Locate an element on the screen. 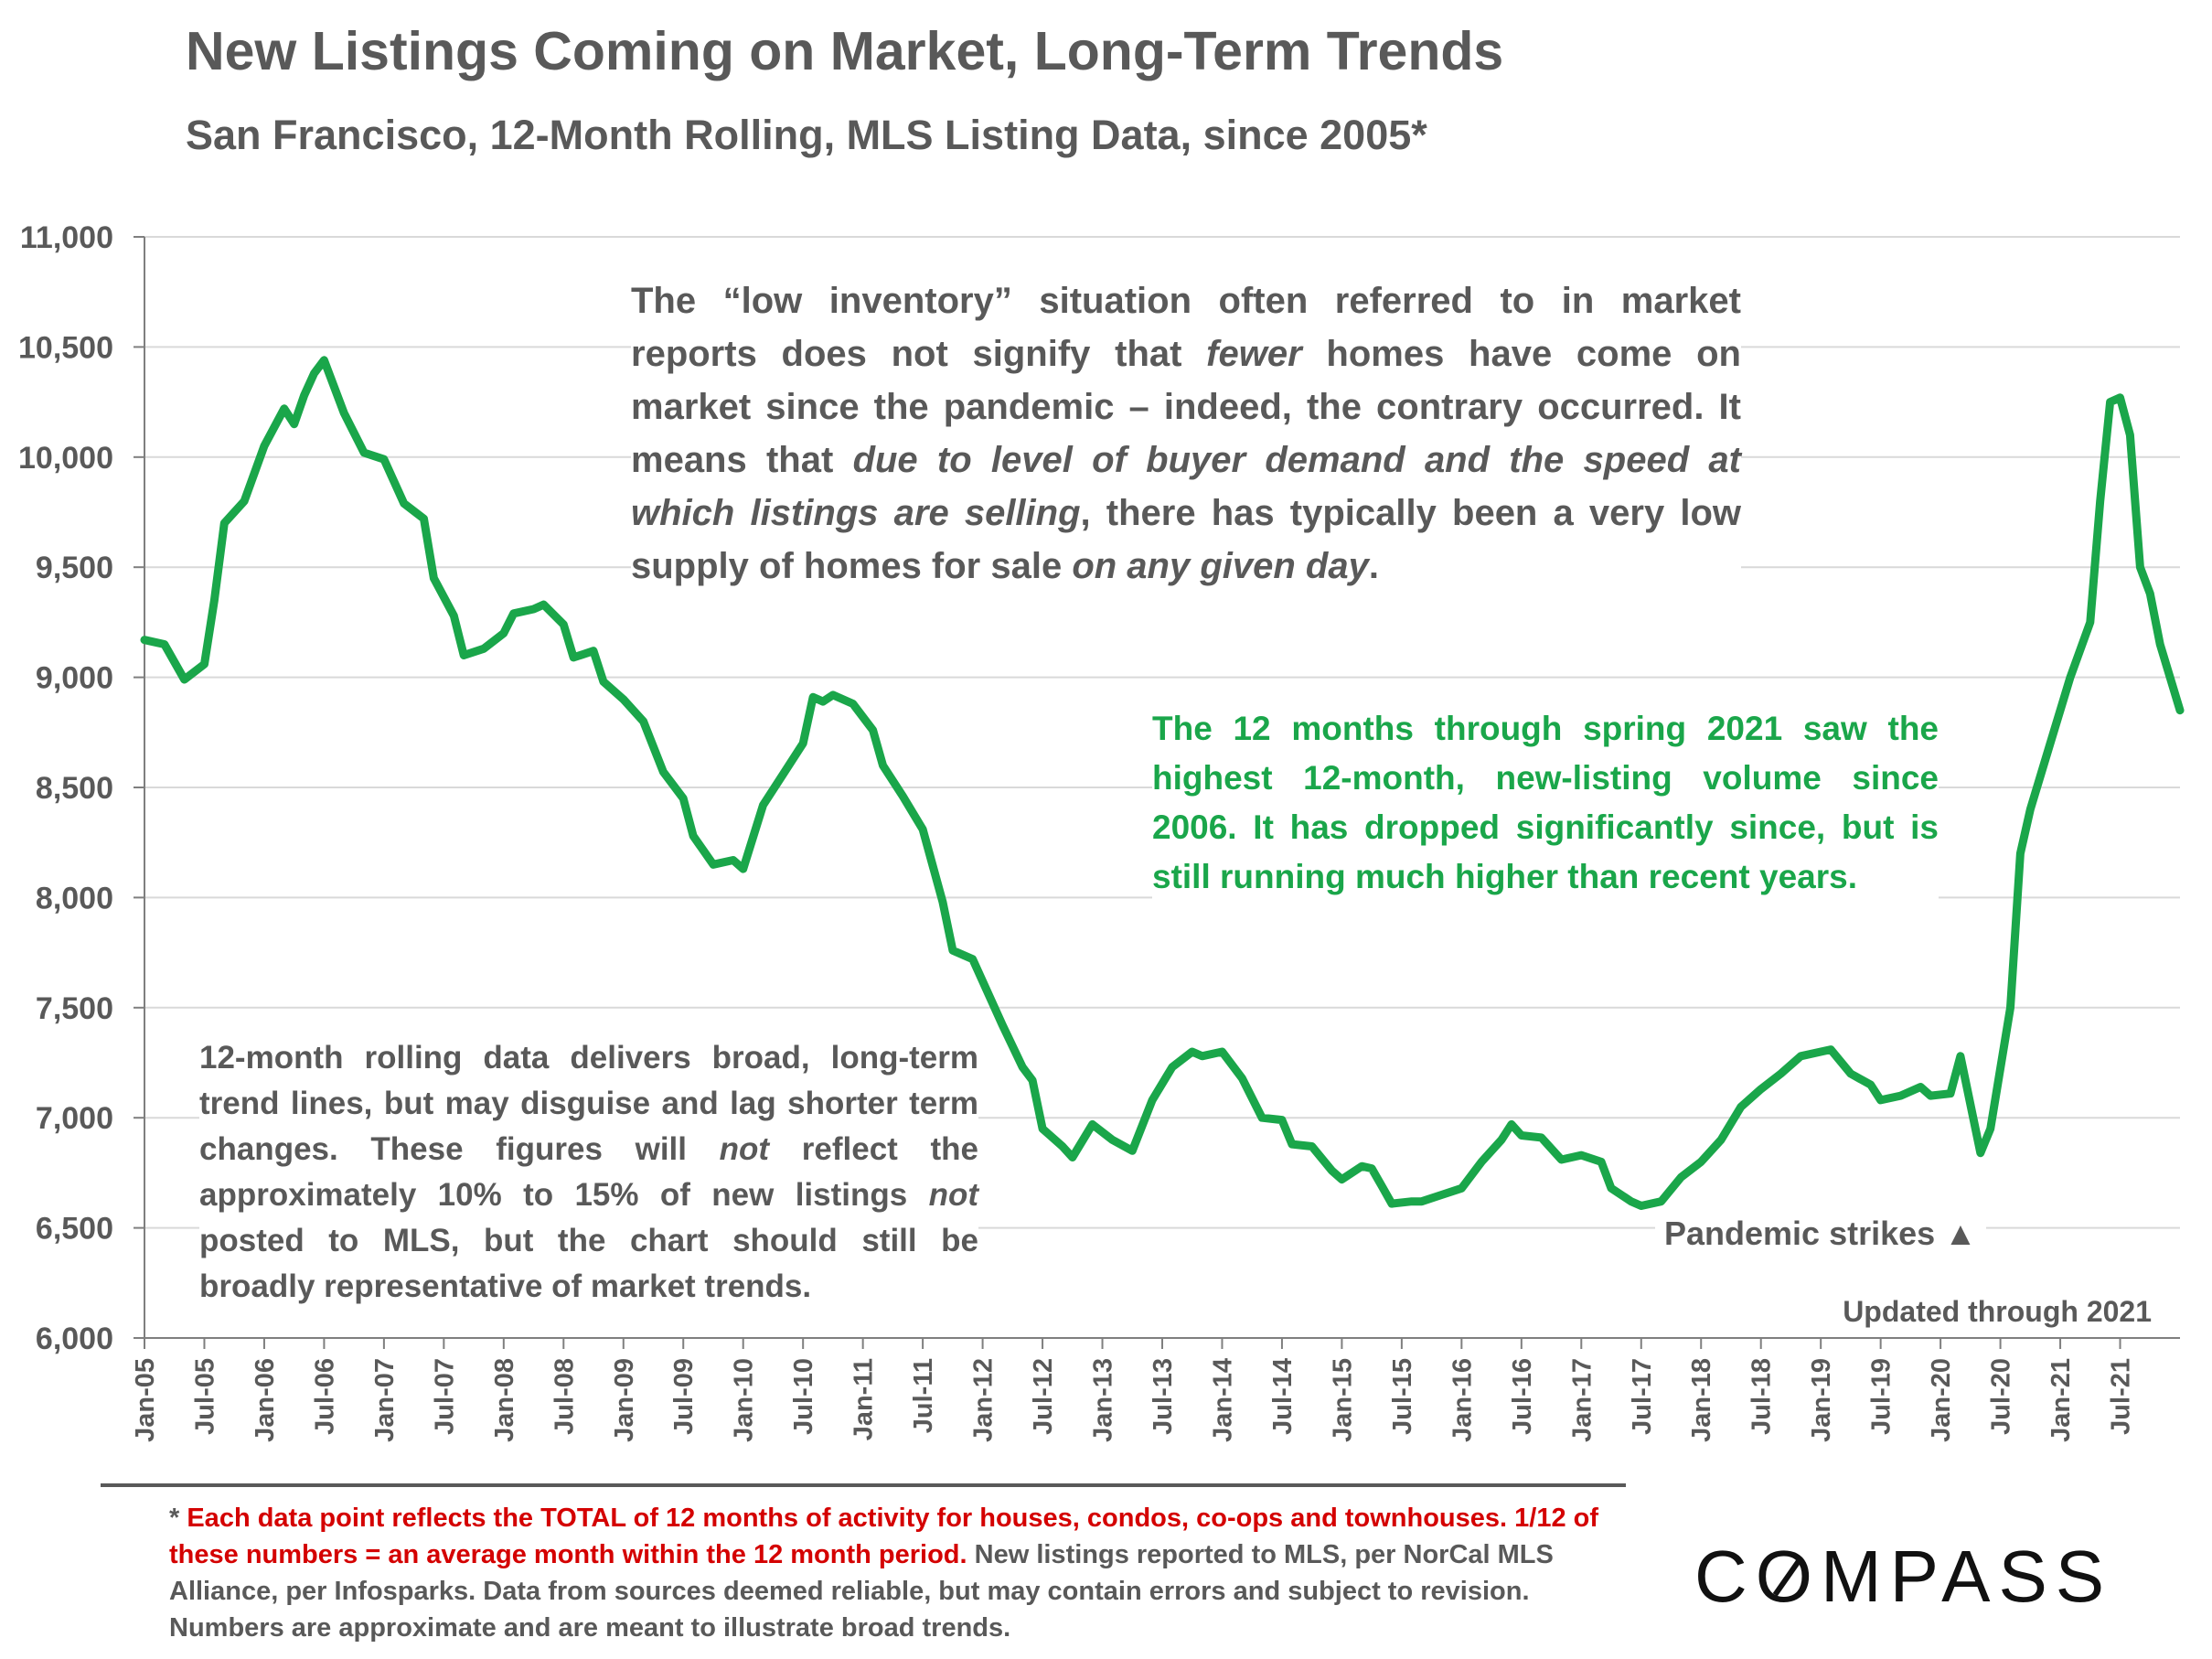 Image resolution: width=2212 pixels, height=1659 pixels. compass-logo: COMPASS is located at coordinates (1903, 1577).